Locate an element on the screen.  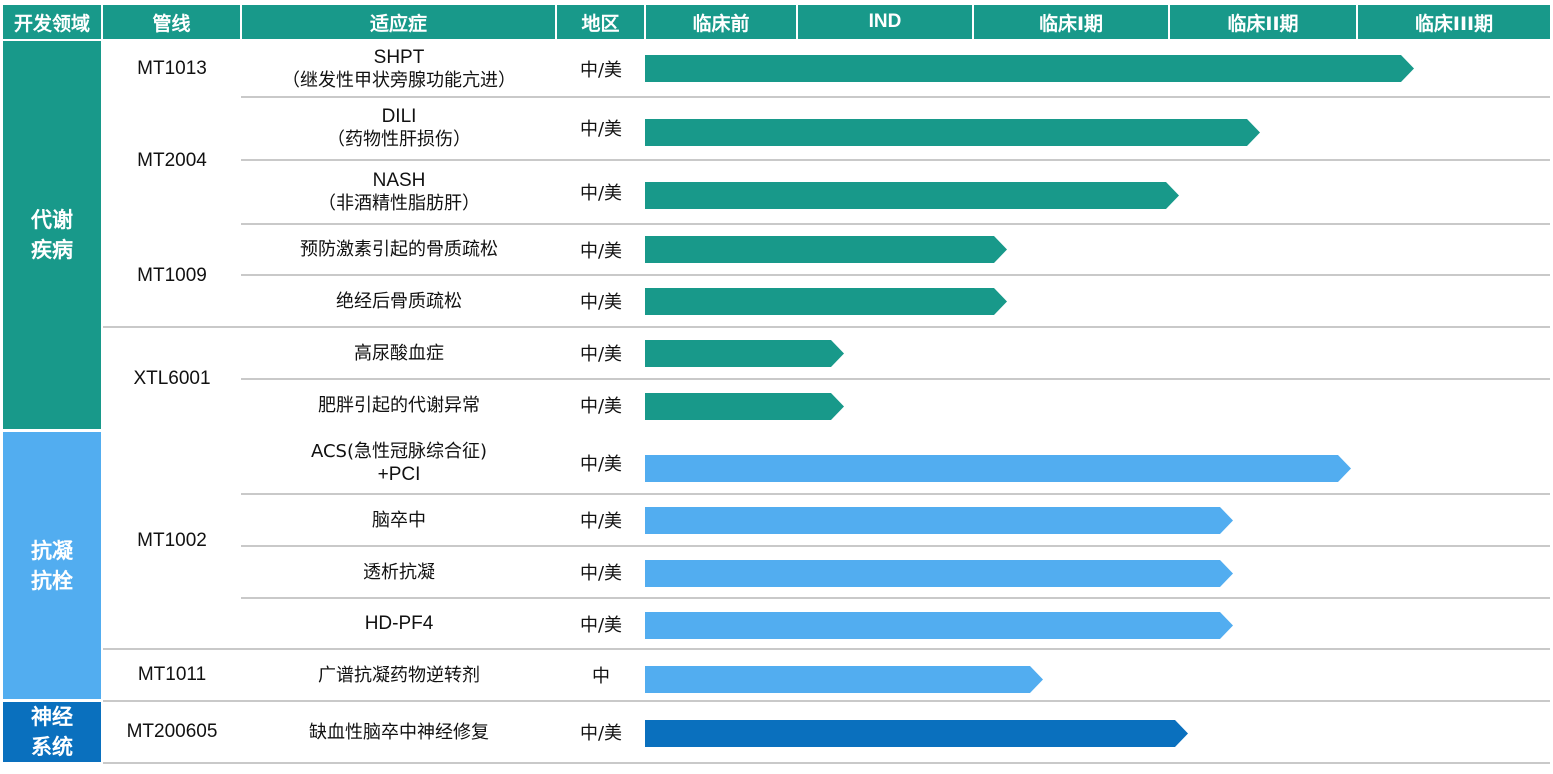
indication-cn: 预防激素引起的骨质疏松 is located at coordinates (399, 249).